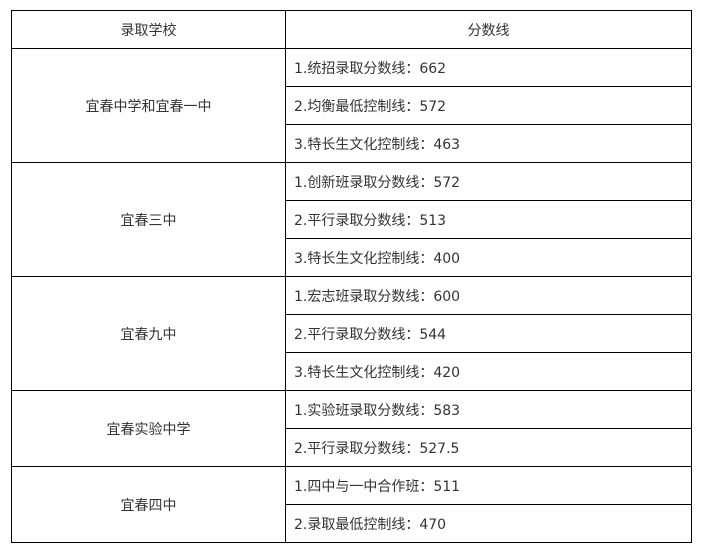  What do you see at coordinates (148, 504) in the screenshot?
I see `school-name: 宜春四中` at bounding box center [148, 504].